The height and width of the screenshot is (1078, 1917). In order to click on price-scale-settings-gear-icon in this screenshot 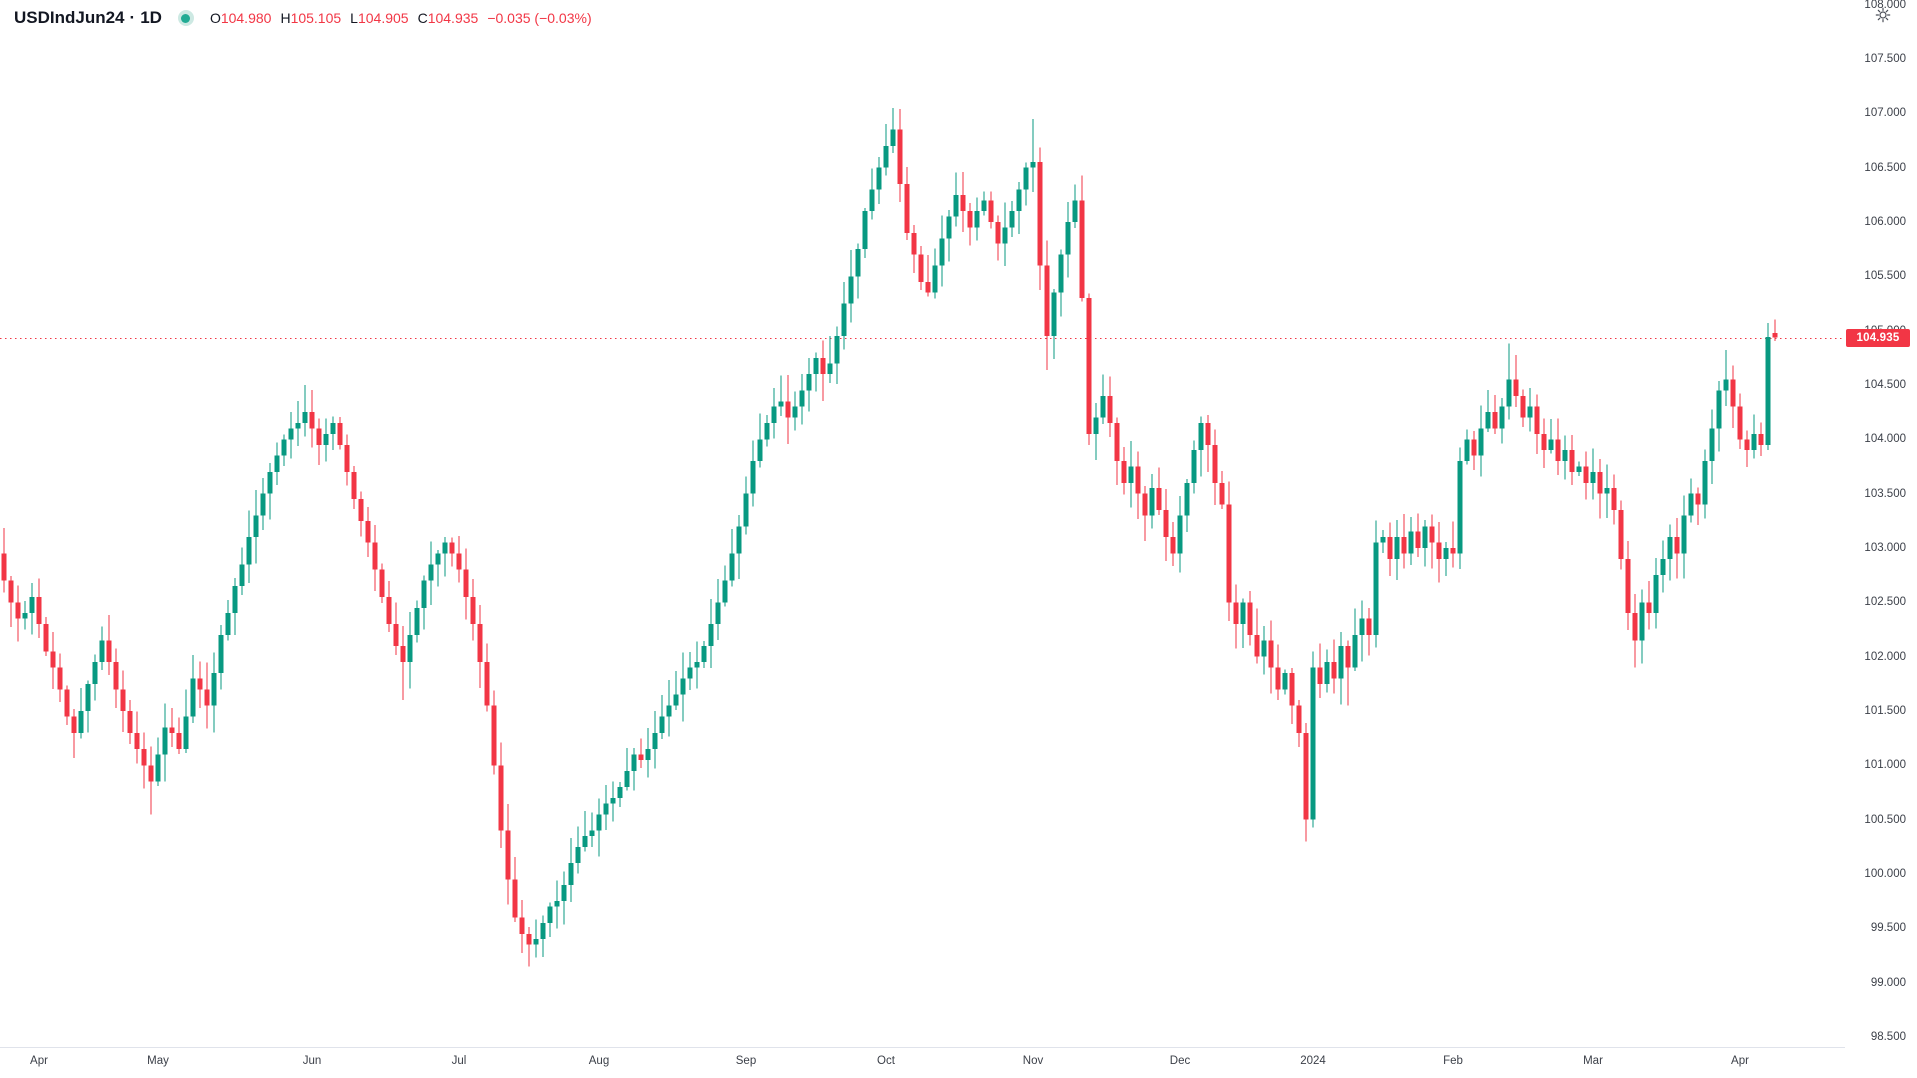, I will do `click(1883, 15)`.